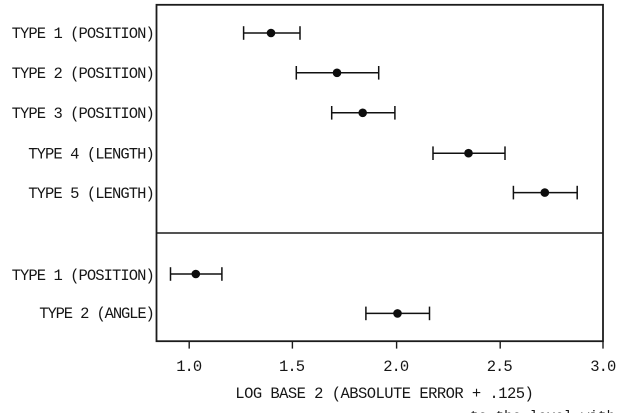  I want to click on svg-text: TYPE 2 (POSITION), so click(83, 74).